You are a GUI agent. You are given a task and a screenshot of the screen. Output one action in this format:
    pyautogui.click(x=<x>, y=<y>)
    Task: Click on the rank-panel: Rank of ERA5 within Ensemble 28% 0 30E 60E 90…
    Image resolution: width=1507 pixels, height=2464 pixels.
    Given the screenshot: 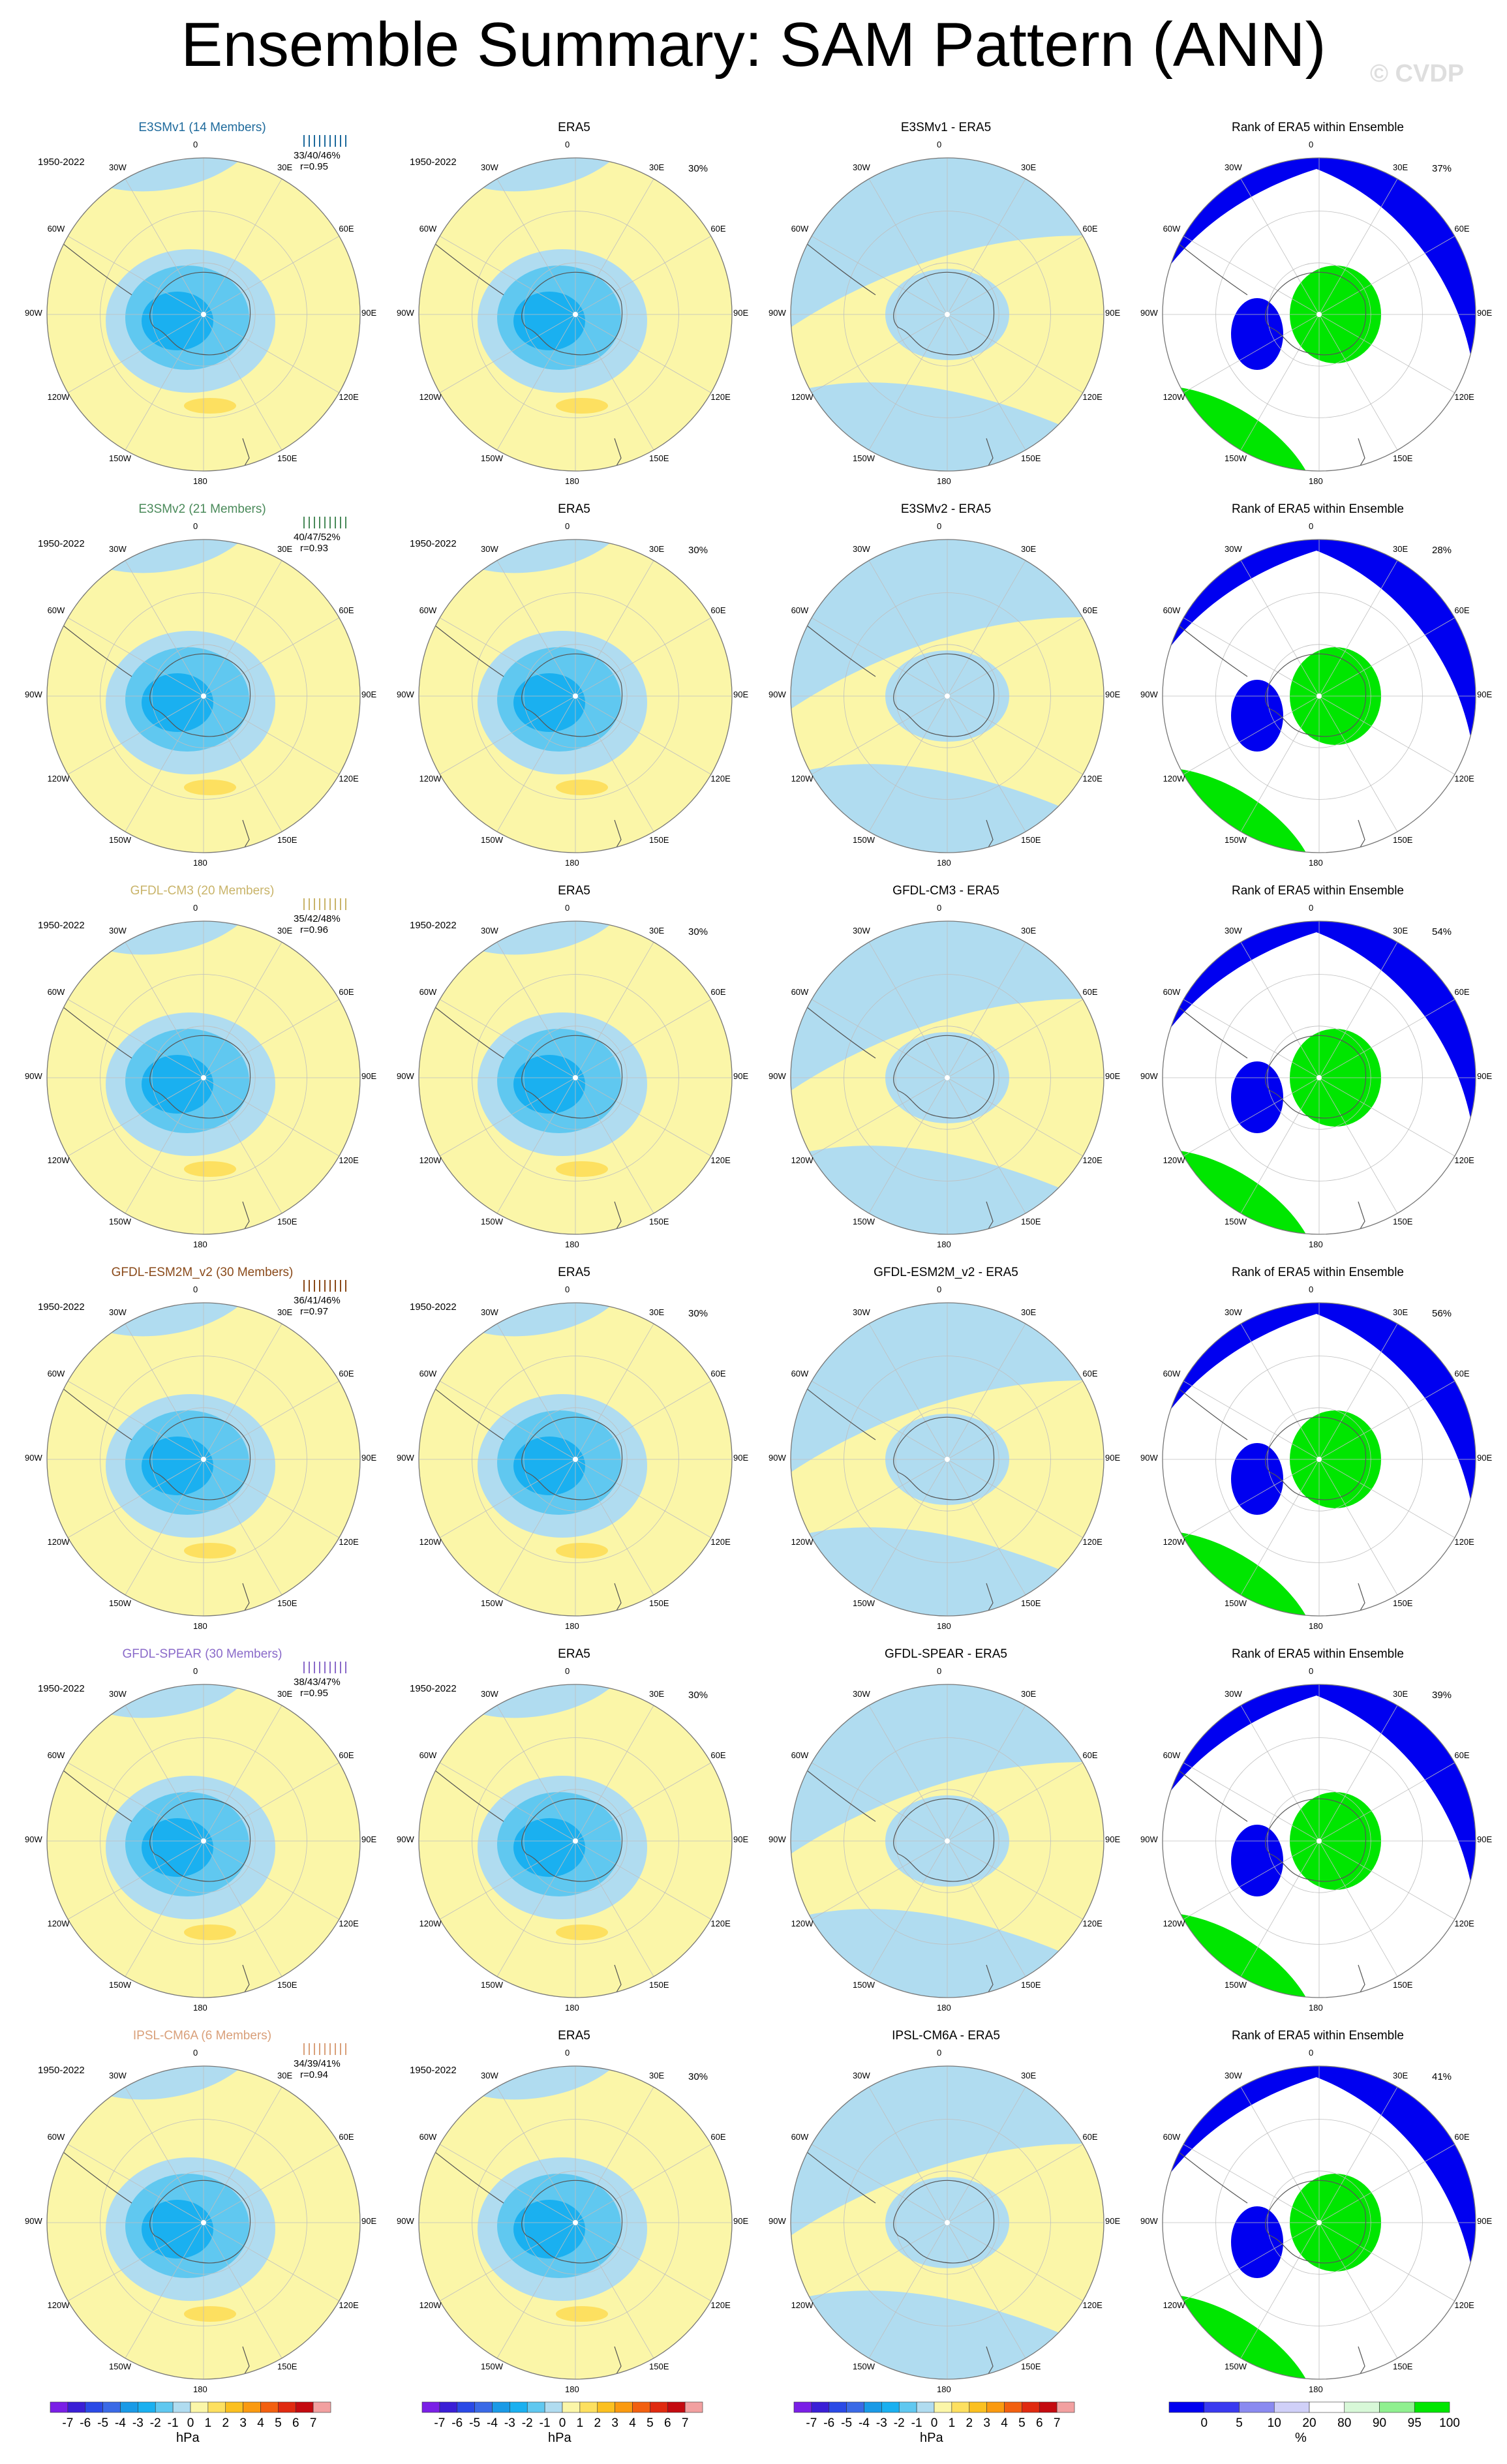 What is the action you would take?
    pyautogui.click(x=1316, y=685)
    